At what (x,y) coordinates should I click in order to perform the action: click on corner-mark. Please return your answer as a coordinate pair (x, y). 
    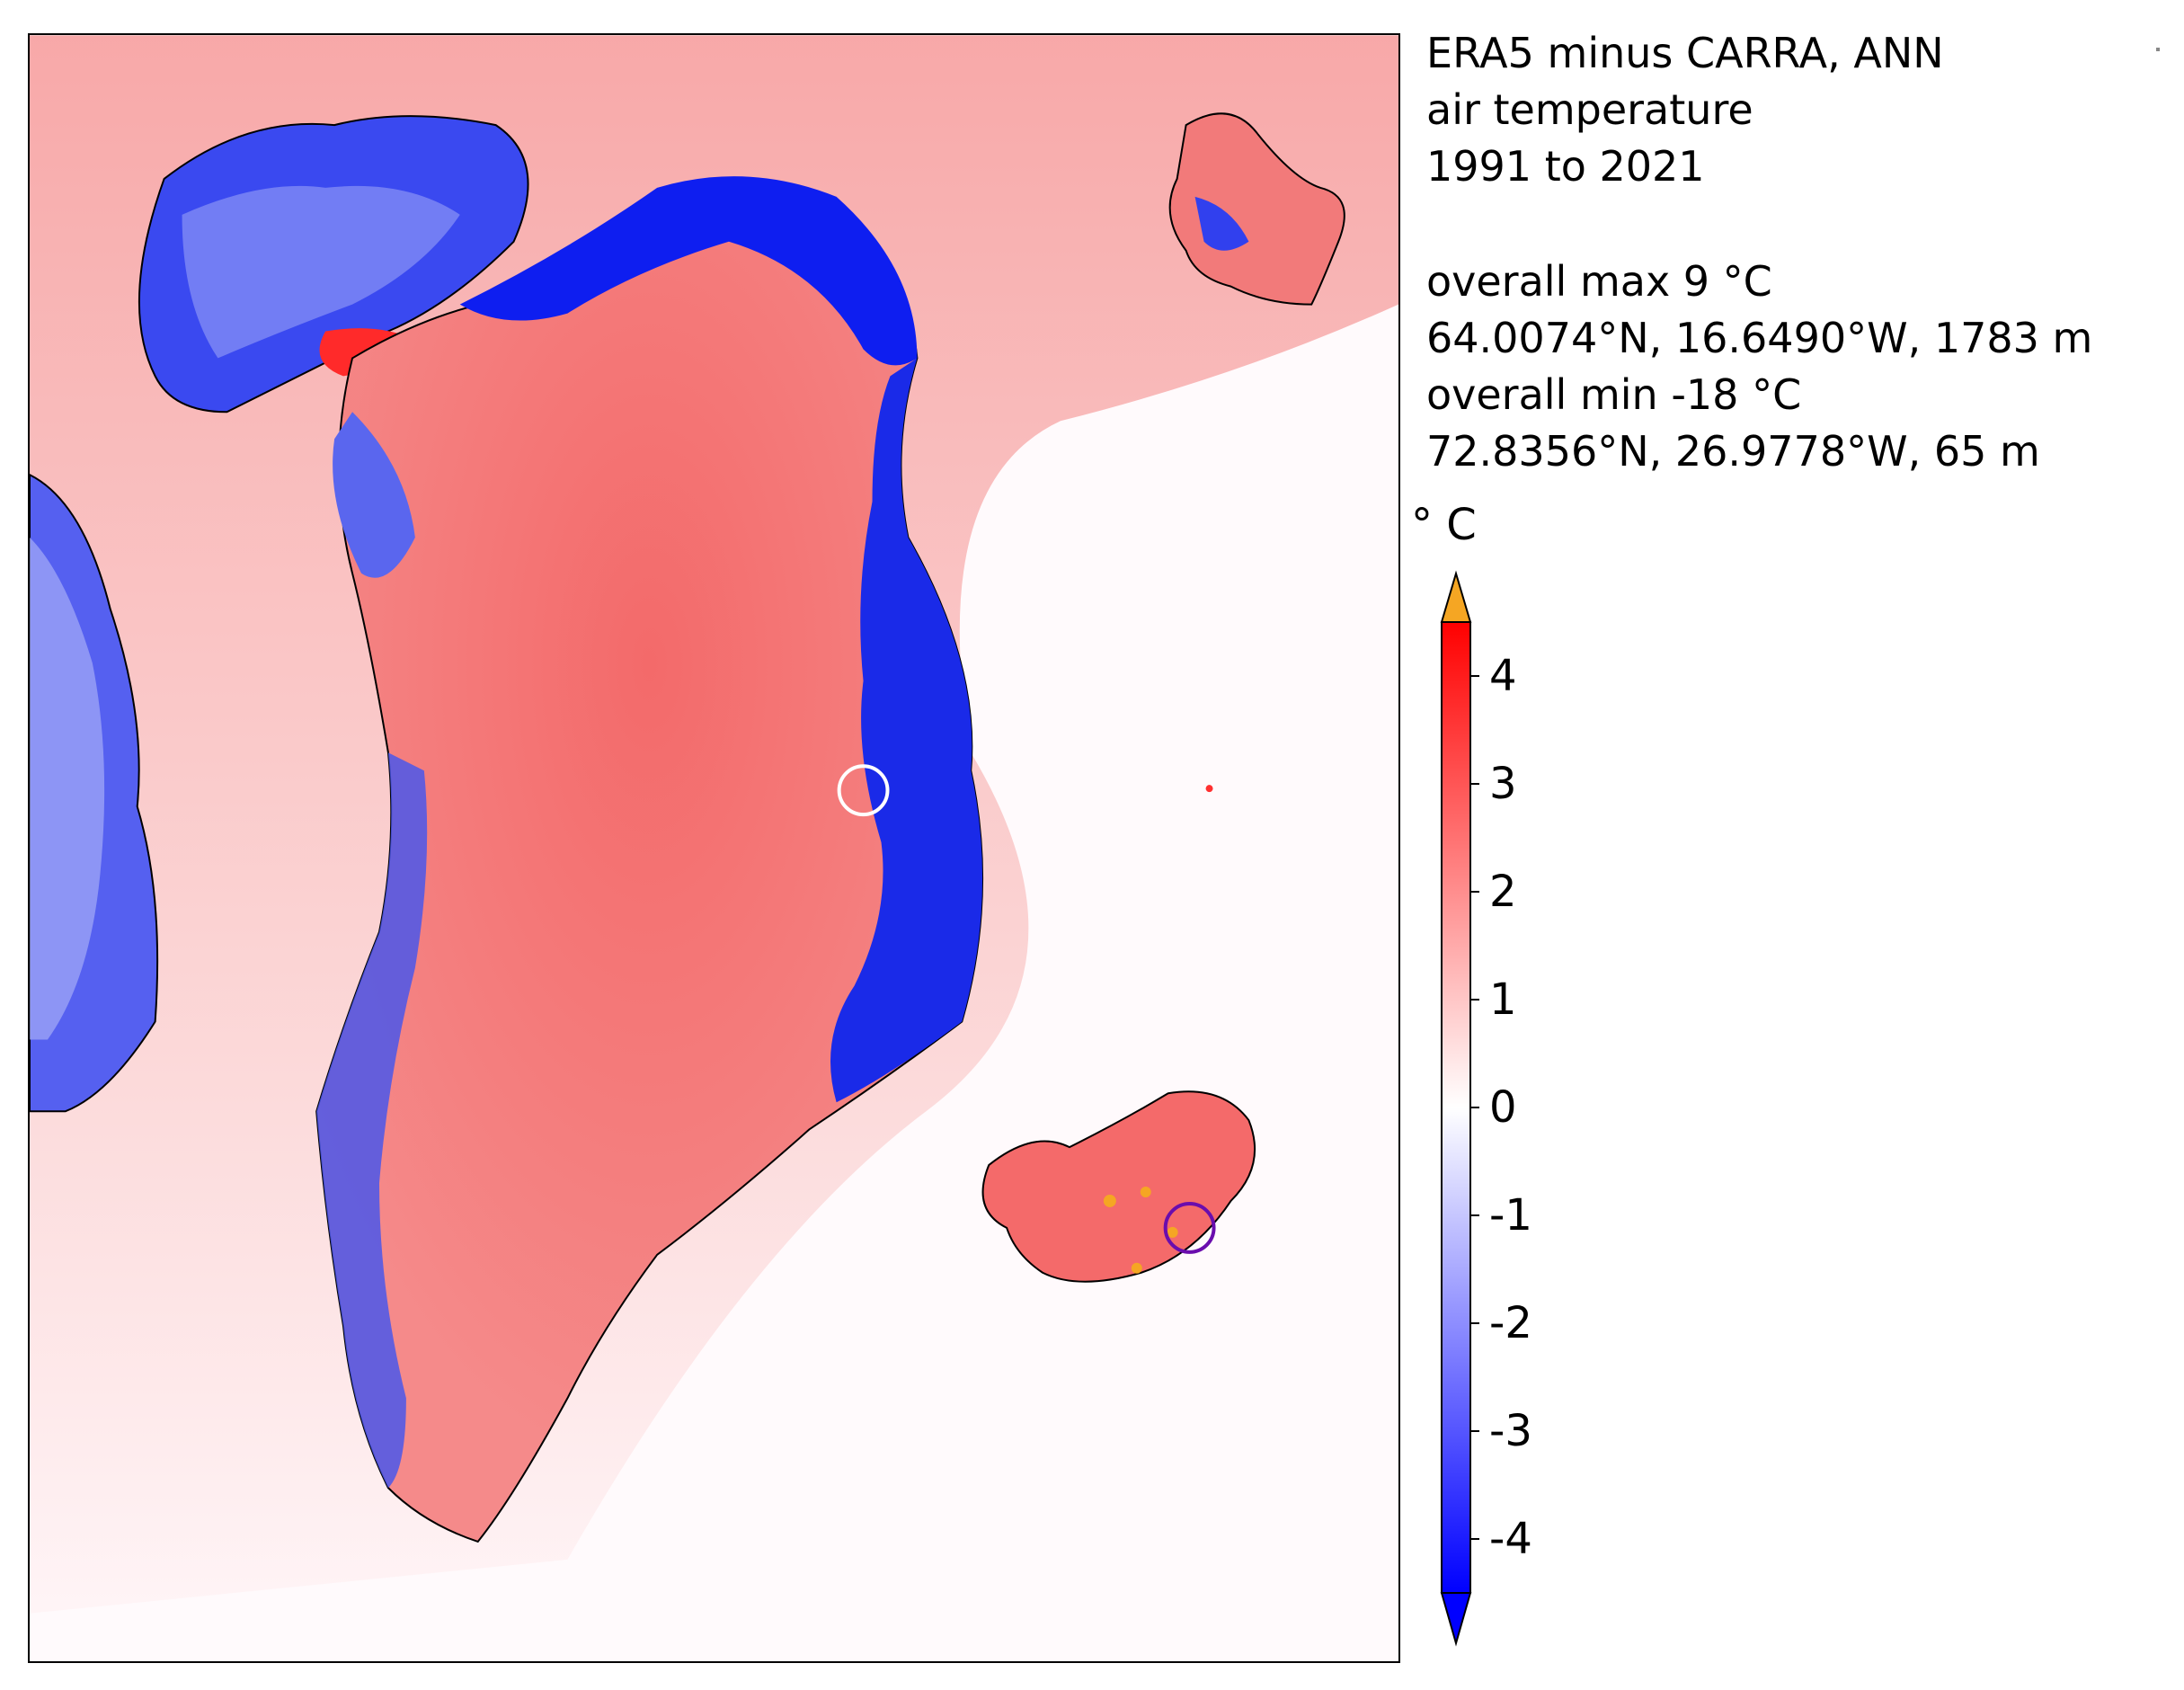
    Looking at the image, I should click on (2158, 49).